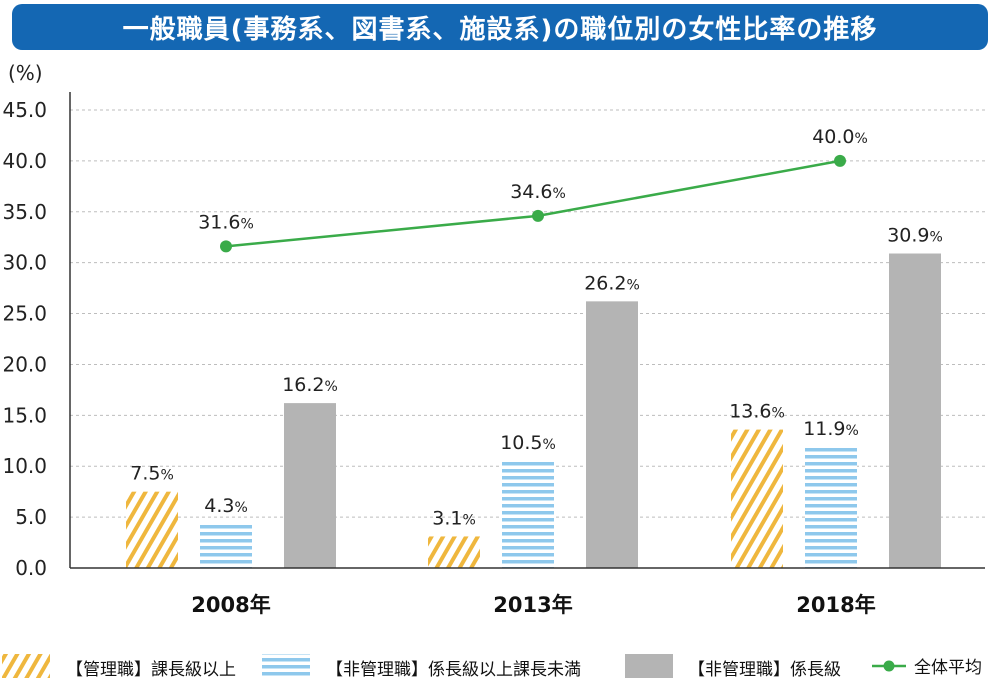 The image size is (1000, 683). Describe the element at coordinates (453, 670) in the screenshot. I see `legend-label: 【非管理職】係長級以上課長未満` at that location.